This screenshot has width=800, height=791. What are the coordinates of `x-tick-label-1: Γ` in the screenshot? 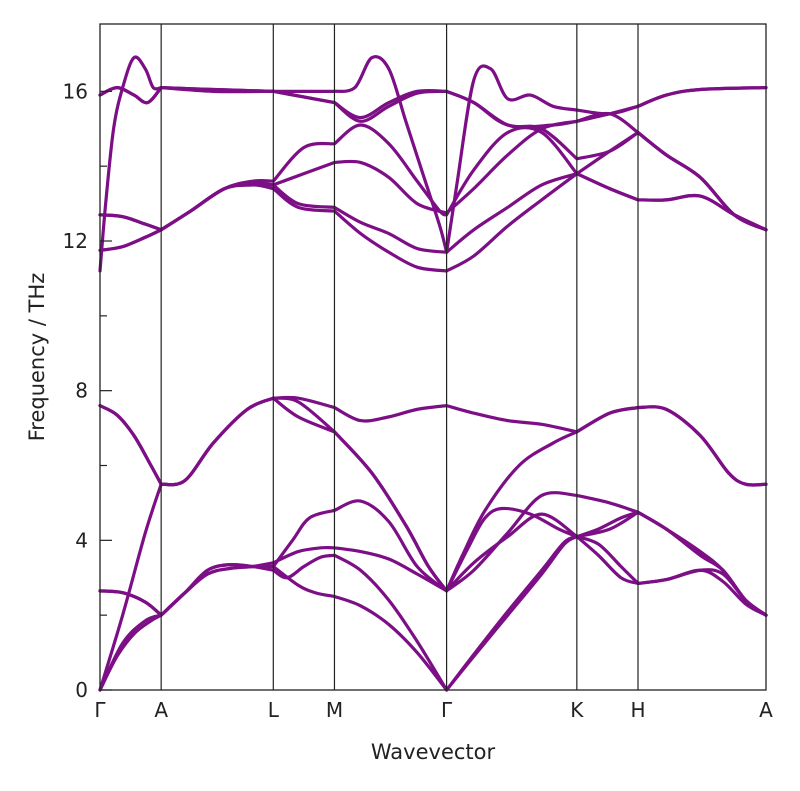 It's located at (100, 710).